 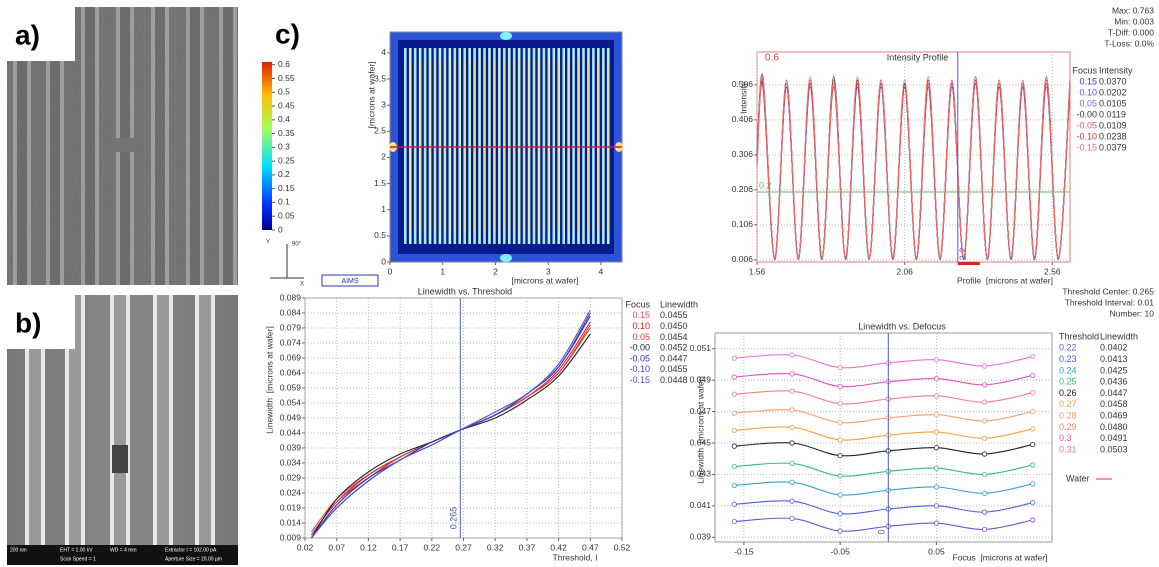 I want to click on y-tick-label: 0.044, so click(x=291, y=432).